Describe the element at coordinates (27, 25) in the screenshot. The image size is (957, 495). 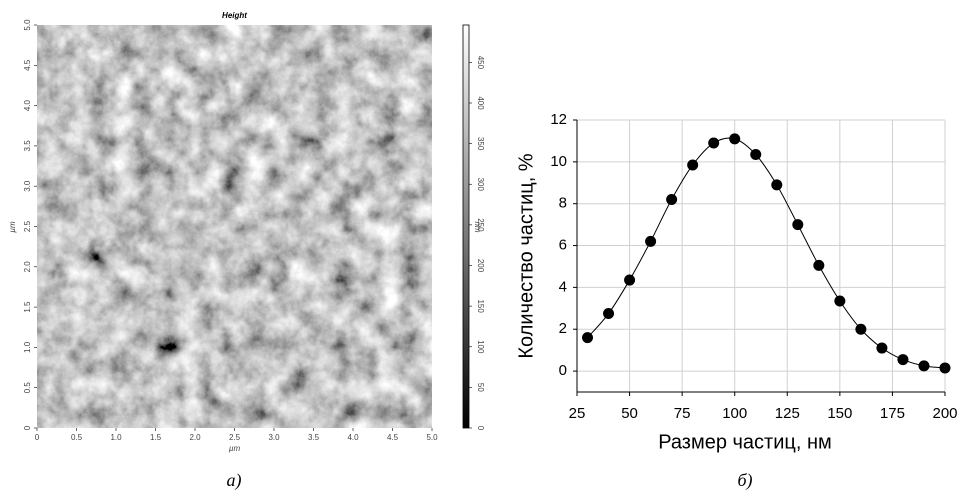
I see `y-tick-label: 5.0` at that location.